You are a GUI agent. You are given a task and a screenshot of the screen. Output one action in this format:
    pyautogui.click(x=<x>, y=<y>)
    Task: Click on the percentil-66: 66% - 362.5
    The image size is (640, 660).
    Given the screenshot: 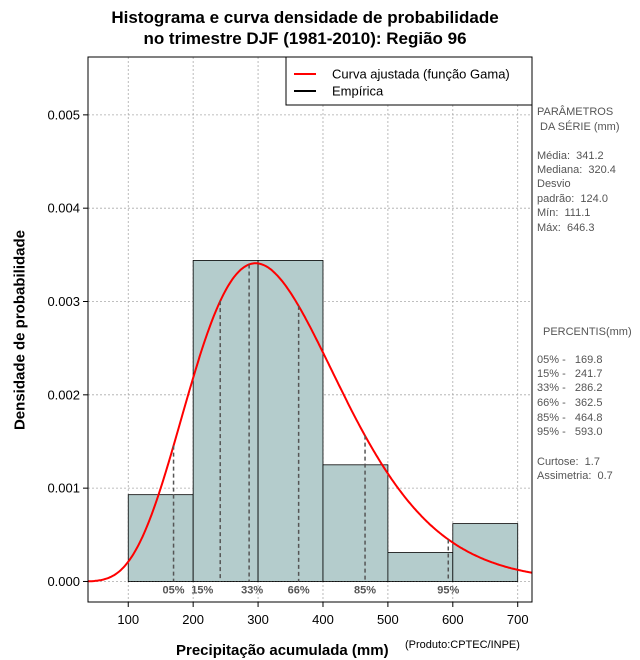 What is the action you would take?
    pyautogui.click(x=570, y=403)
    